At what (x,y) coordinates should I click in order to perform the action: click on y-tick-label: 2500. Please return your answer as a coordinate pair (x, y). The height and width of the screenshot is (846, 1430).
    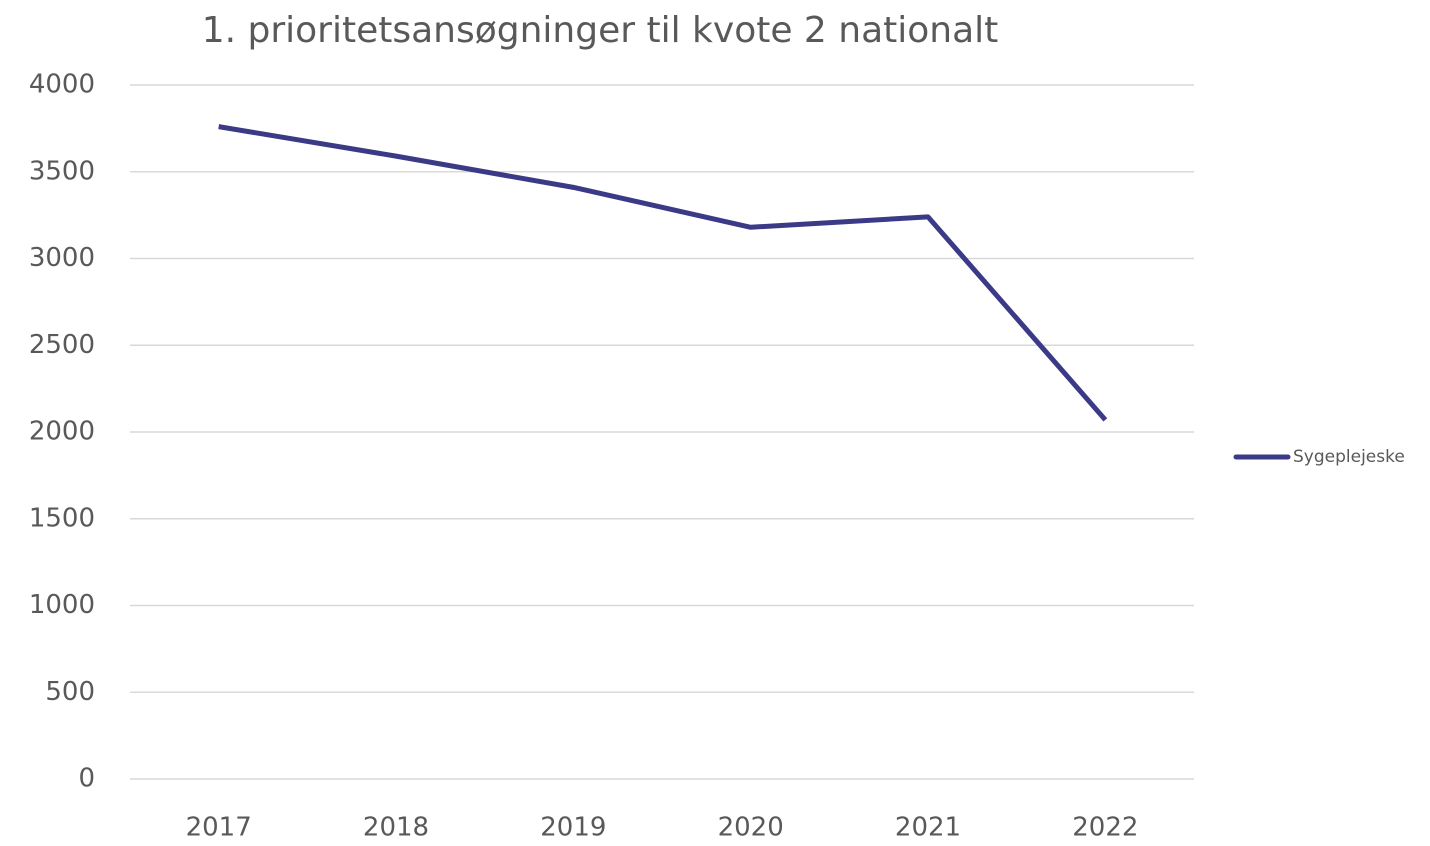
    Looking at the image, I should click on (62, 345).